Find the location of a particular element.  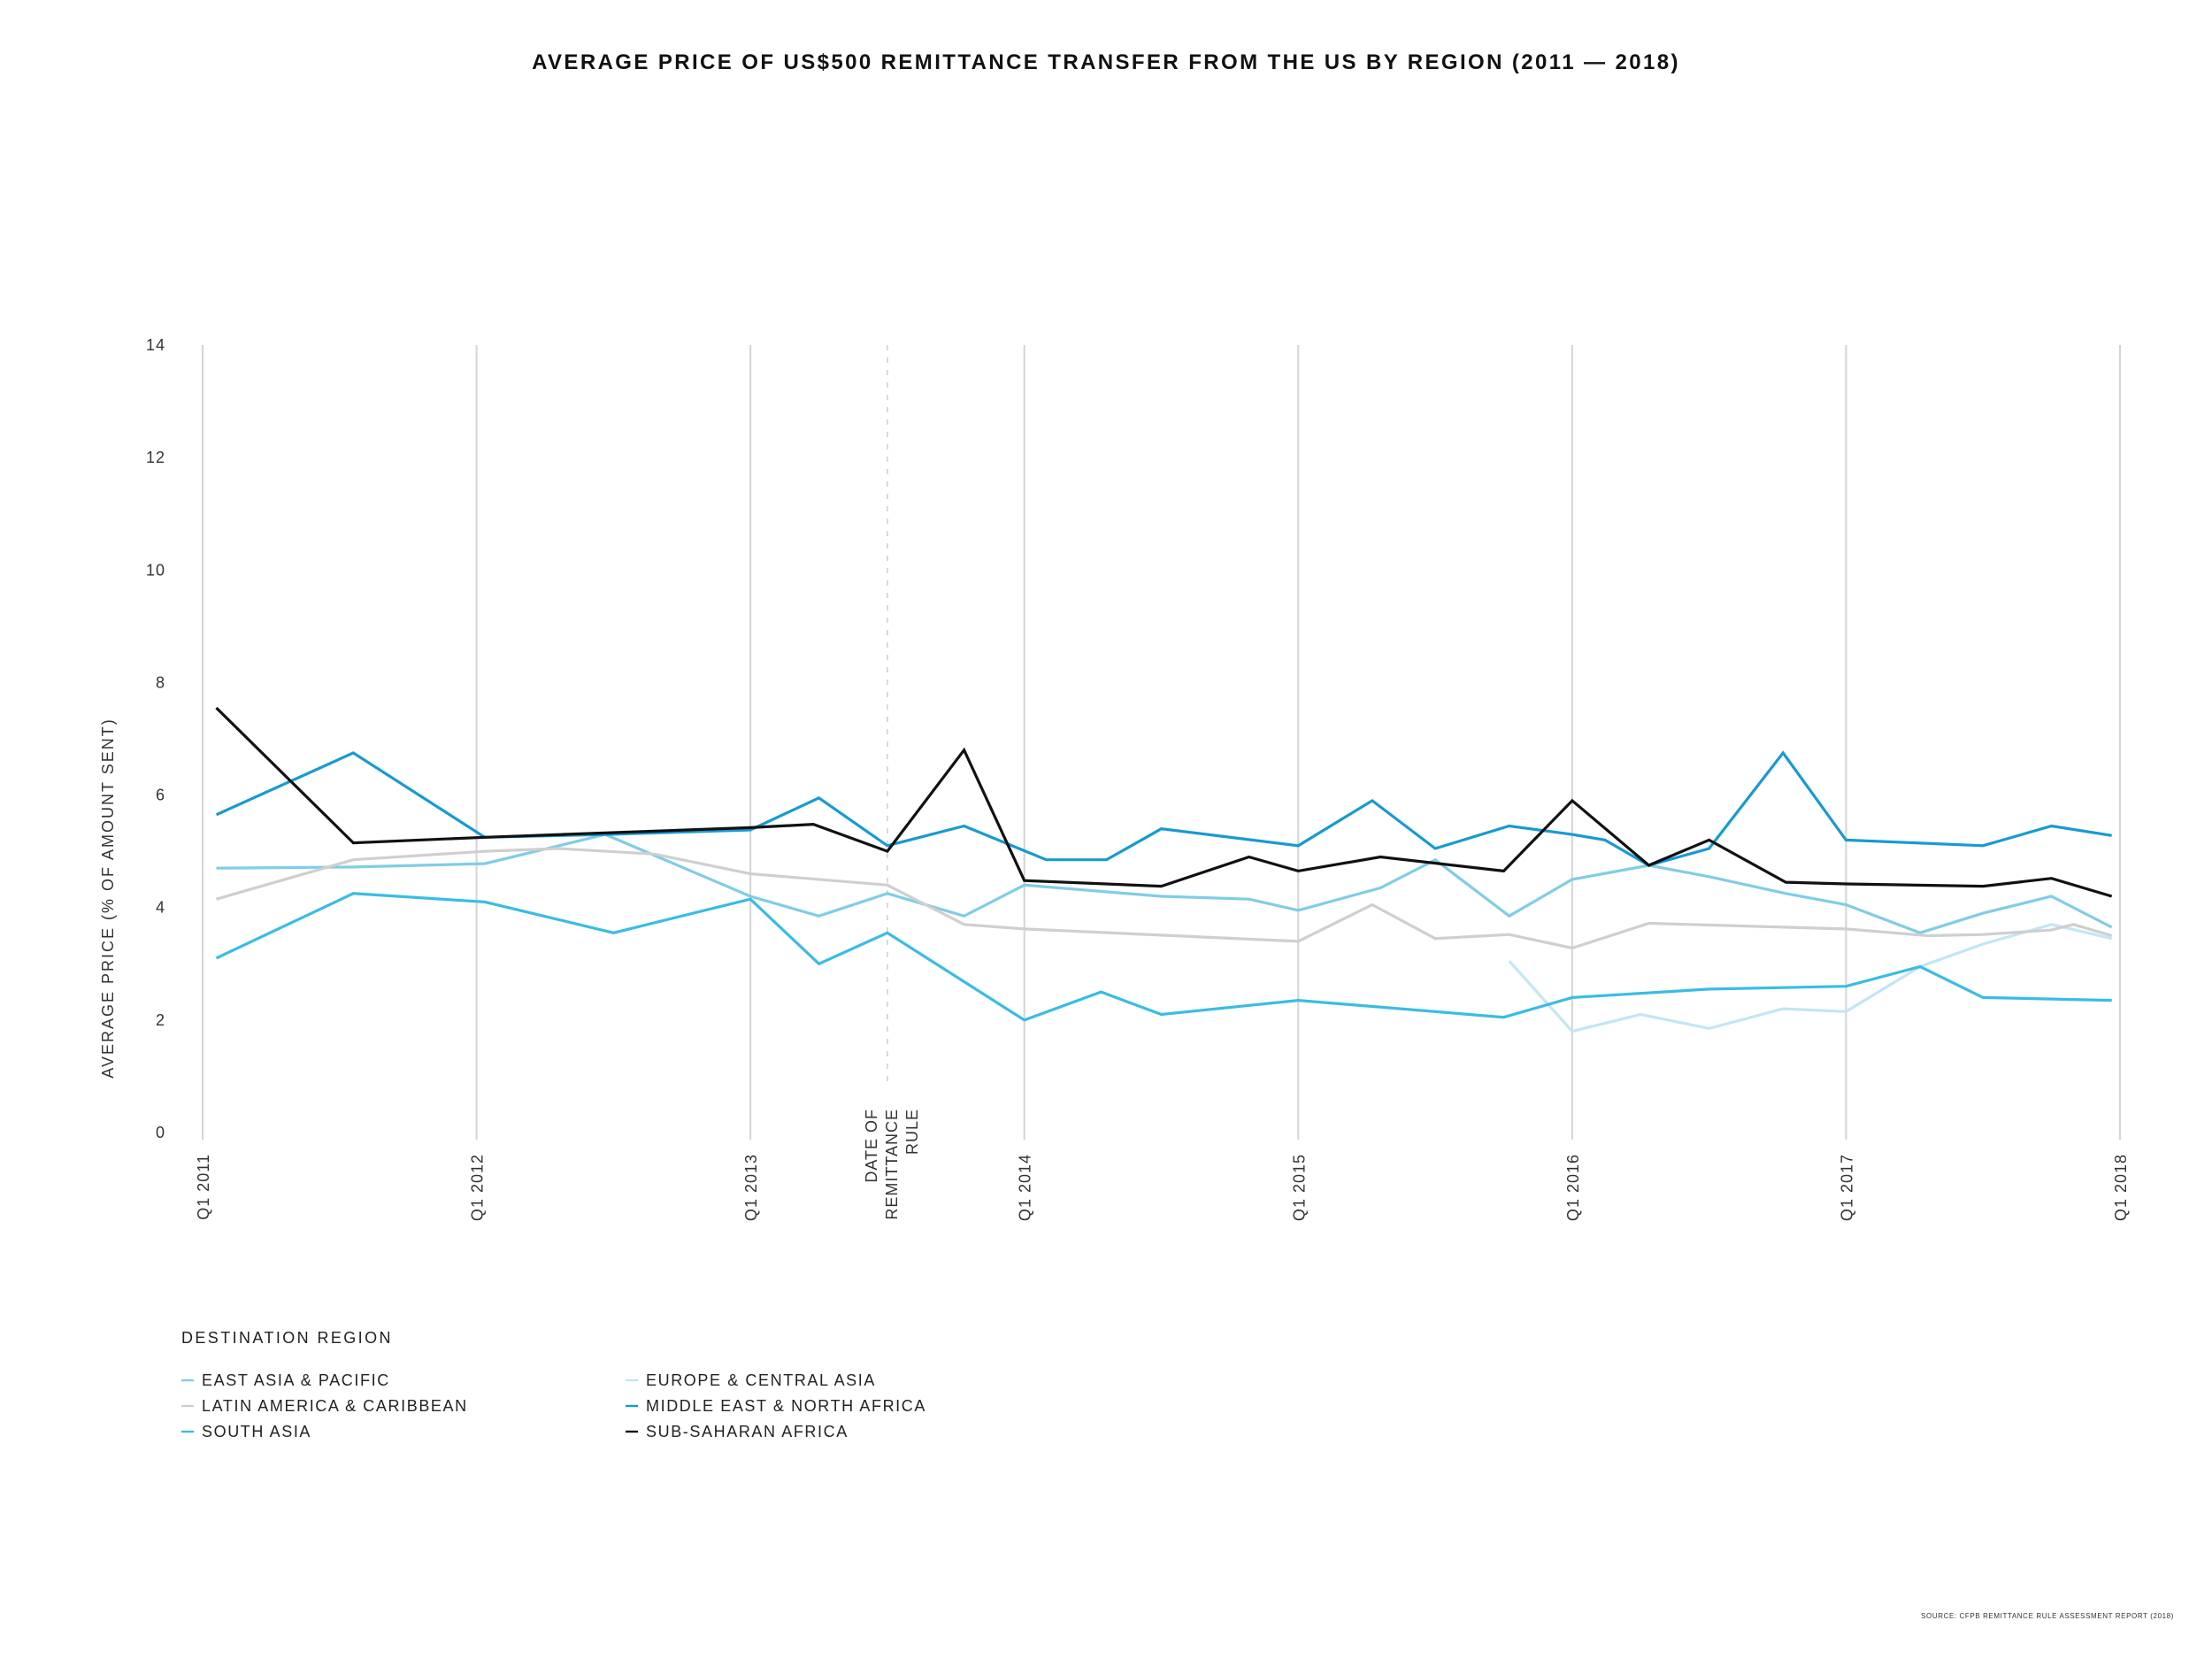

y-tick-label: 14 is located at coordinates (155, 345).